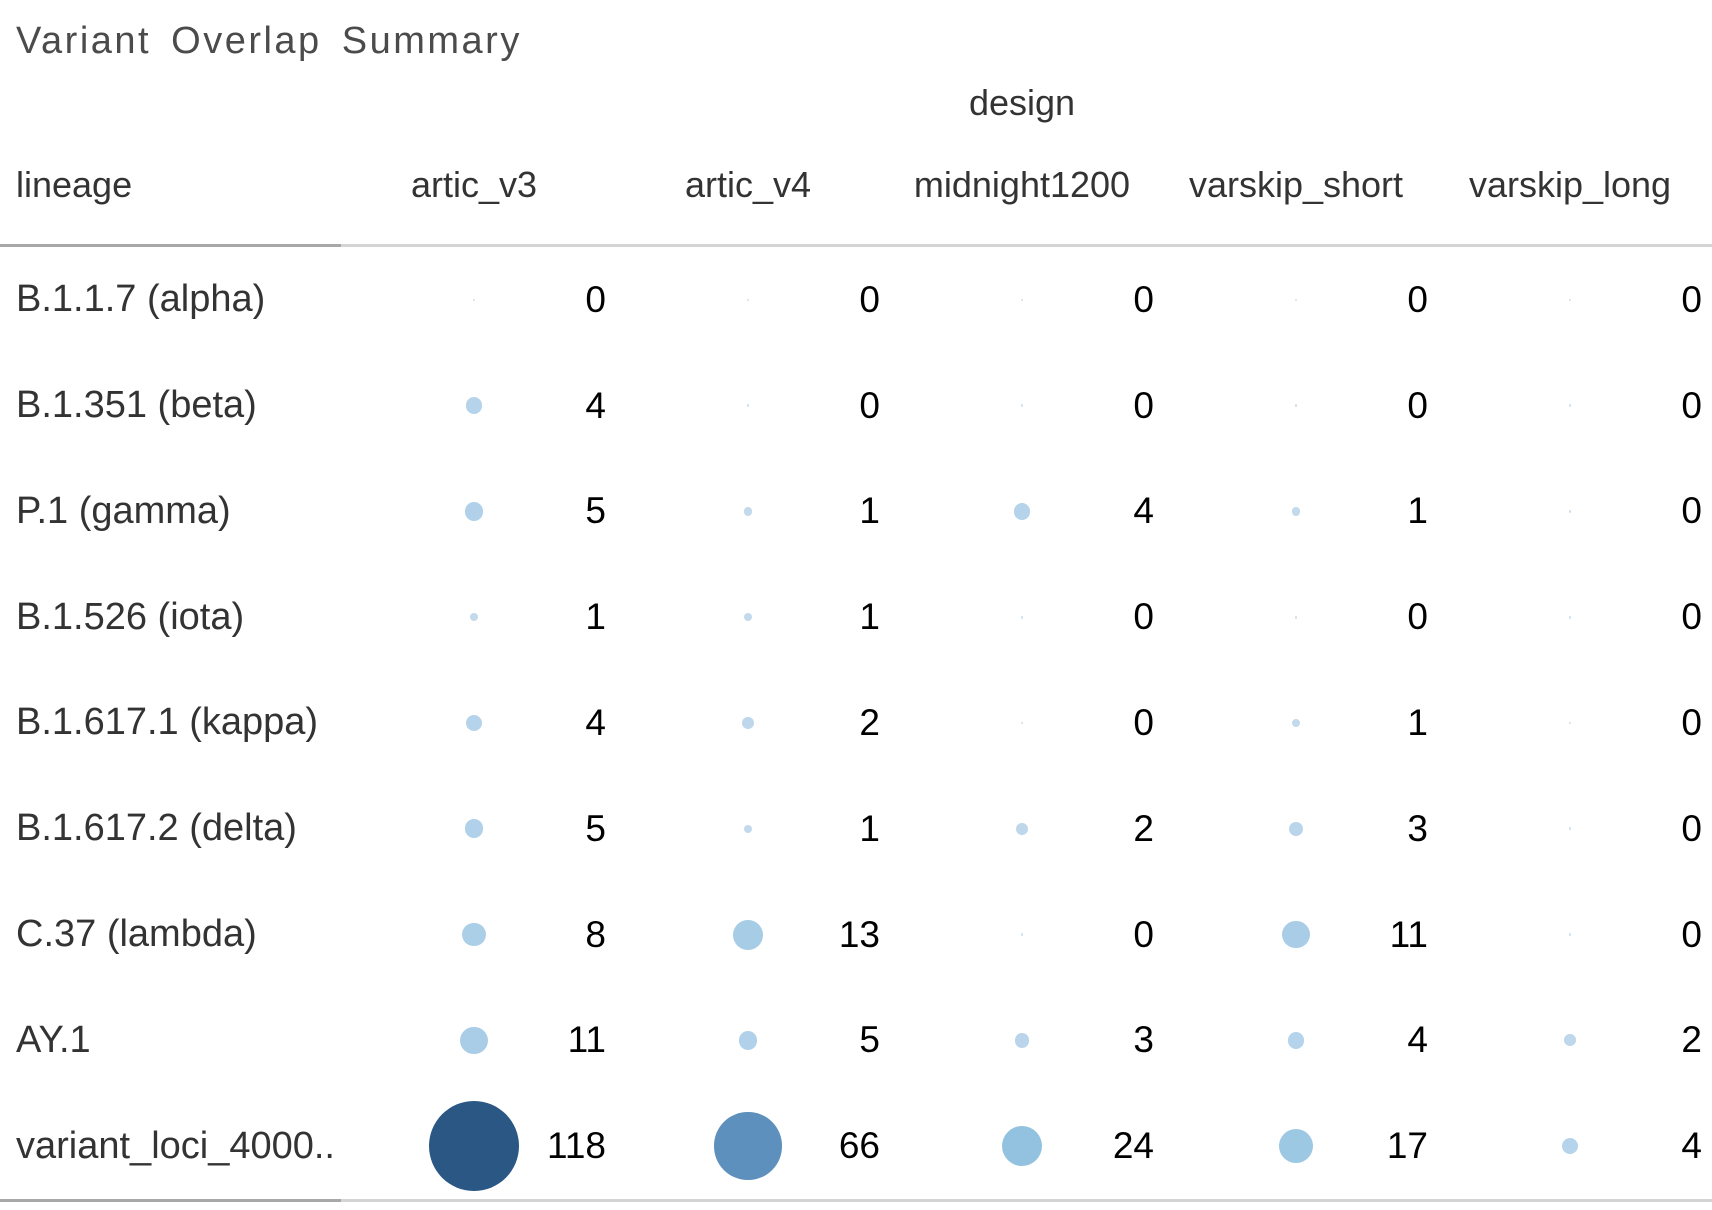 This screenshot has height=1210, width=1712. What do you see at coordinates (1022, 184) in the screenshot?
I see `column-header-midnight1200: midnight1200` at bounding box center [1022, 184].